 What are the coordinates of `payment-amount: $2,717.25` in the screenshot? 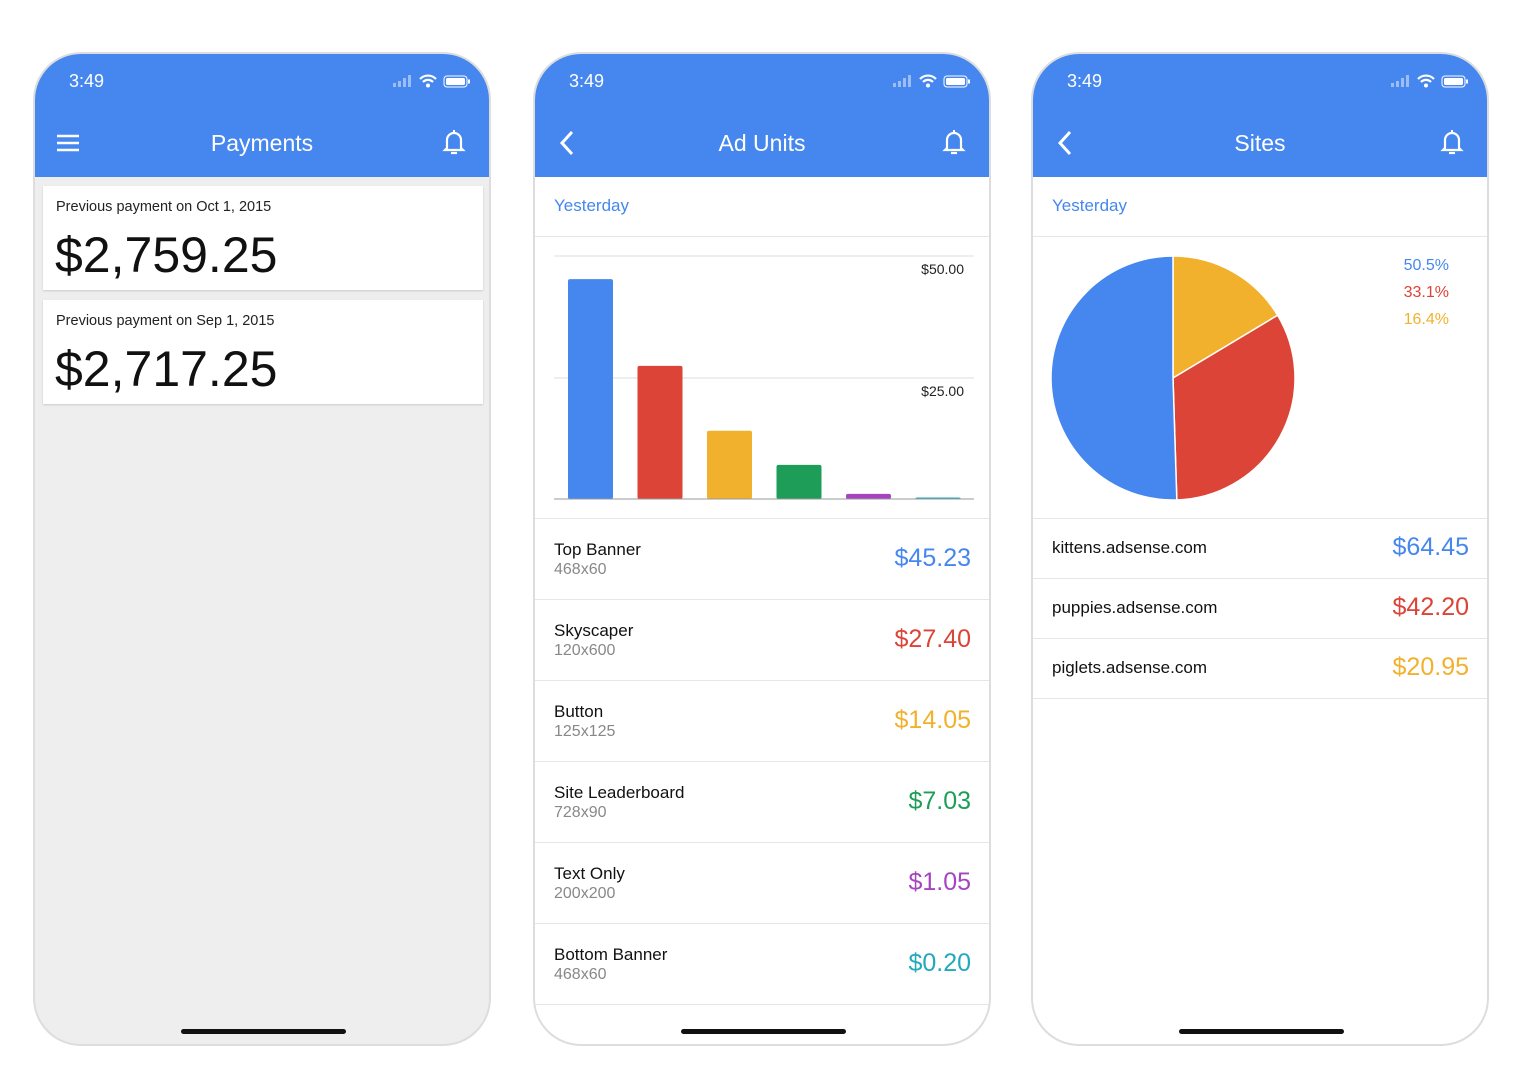 It's located at (166, 369).